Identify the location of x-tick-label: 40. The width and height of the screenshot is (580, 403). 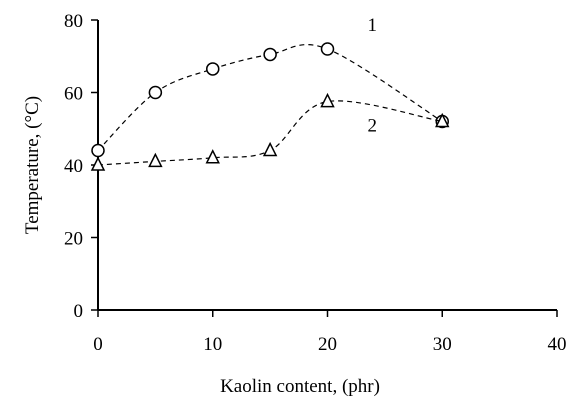
(557, 344).